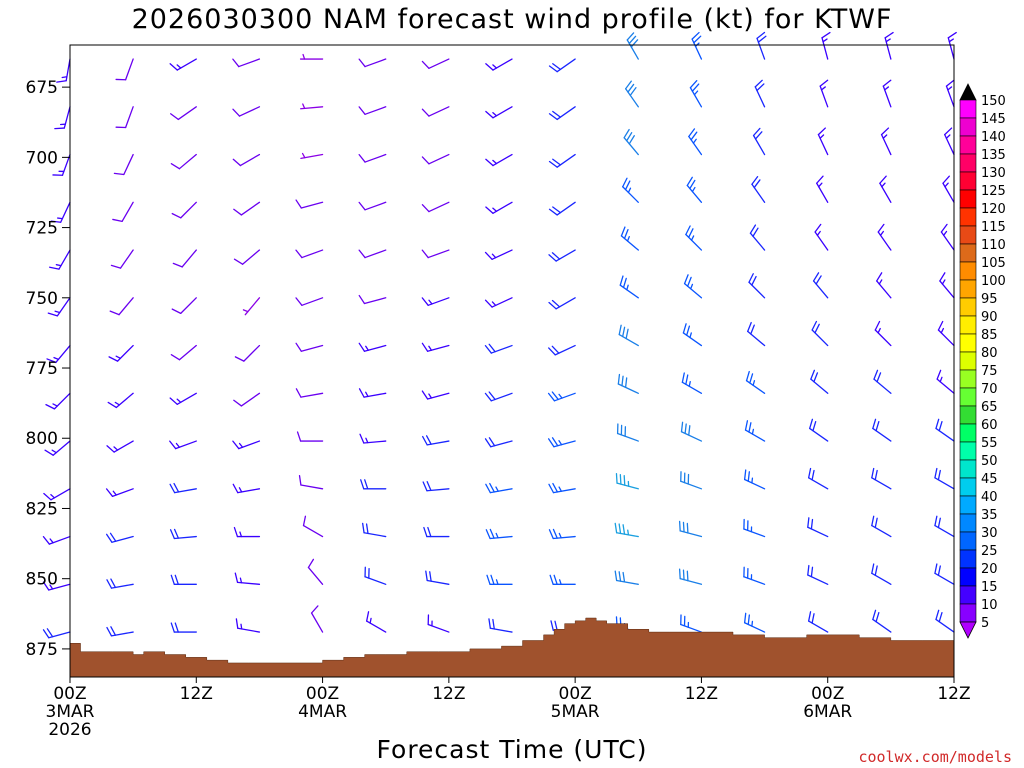  I want to click on colorbar-label: 115, so click(993, 227).